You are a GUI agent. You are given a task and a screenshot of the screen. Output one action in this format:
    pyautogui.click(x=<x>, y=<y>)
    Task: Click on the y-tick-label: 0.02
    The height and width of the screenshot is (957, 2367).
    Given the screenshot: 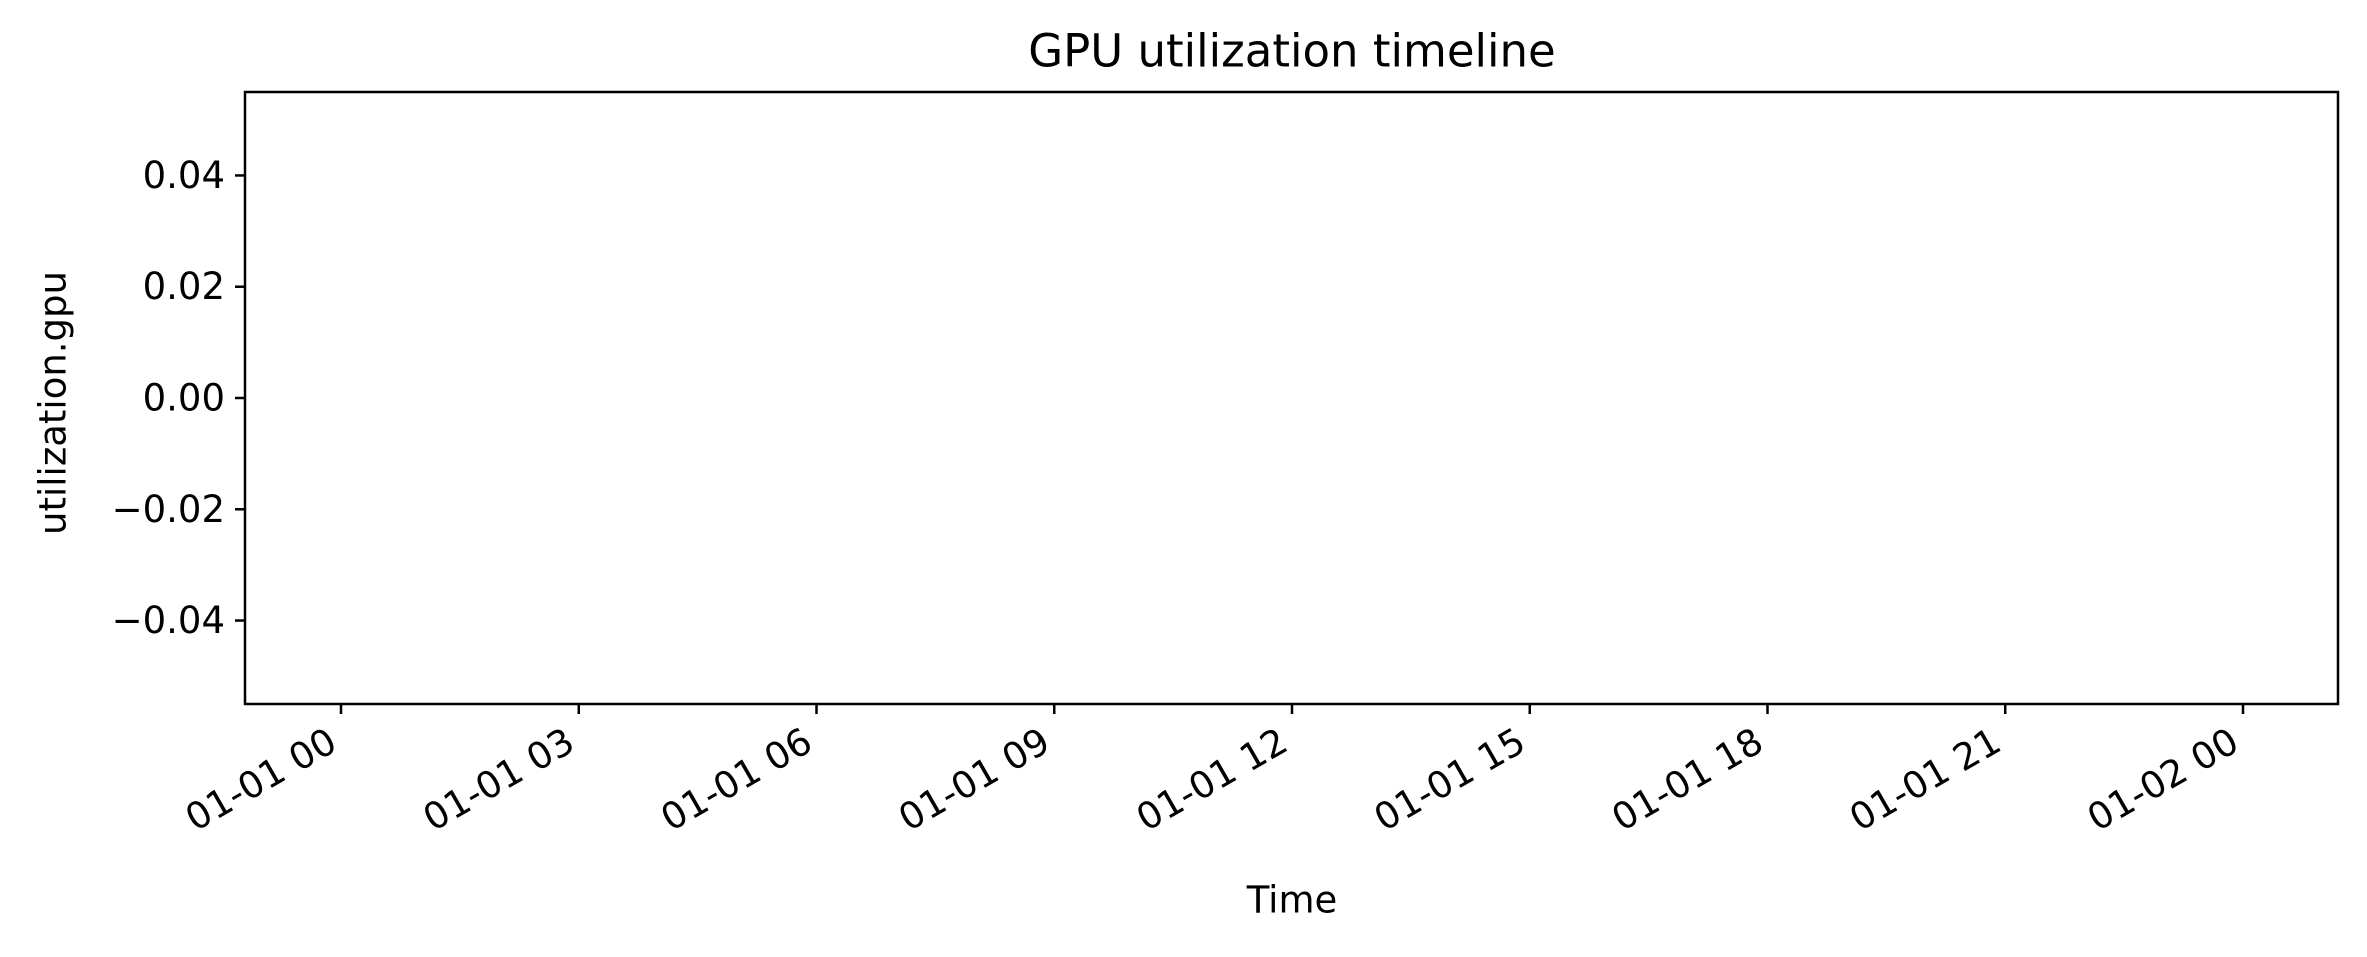 What is the action you would take?
    pyautogui.click(x=184, y=286)
    